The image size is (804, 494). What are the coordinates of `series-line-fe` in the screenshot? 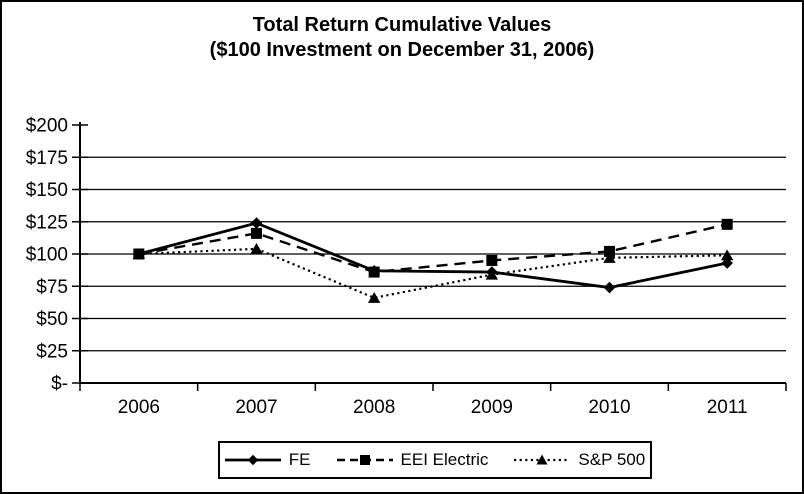 It's located at (433, 255).